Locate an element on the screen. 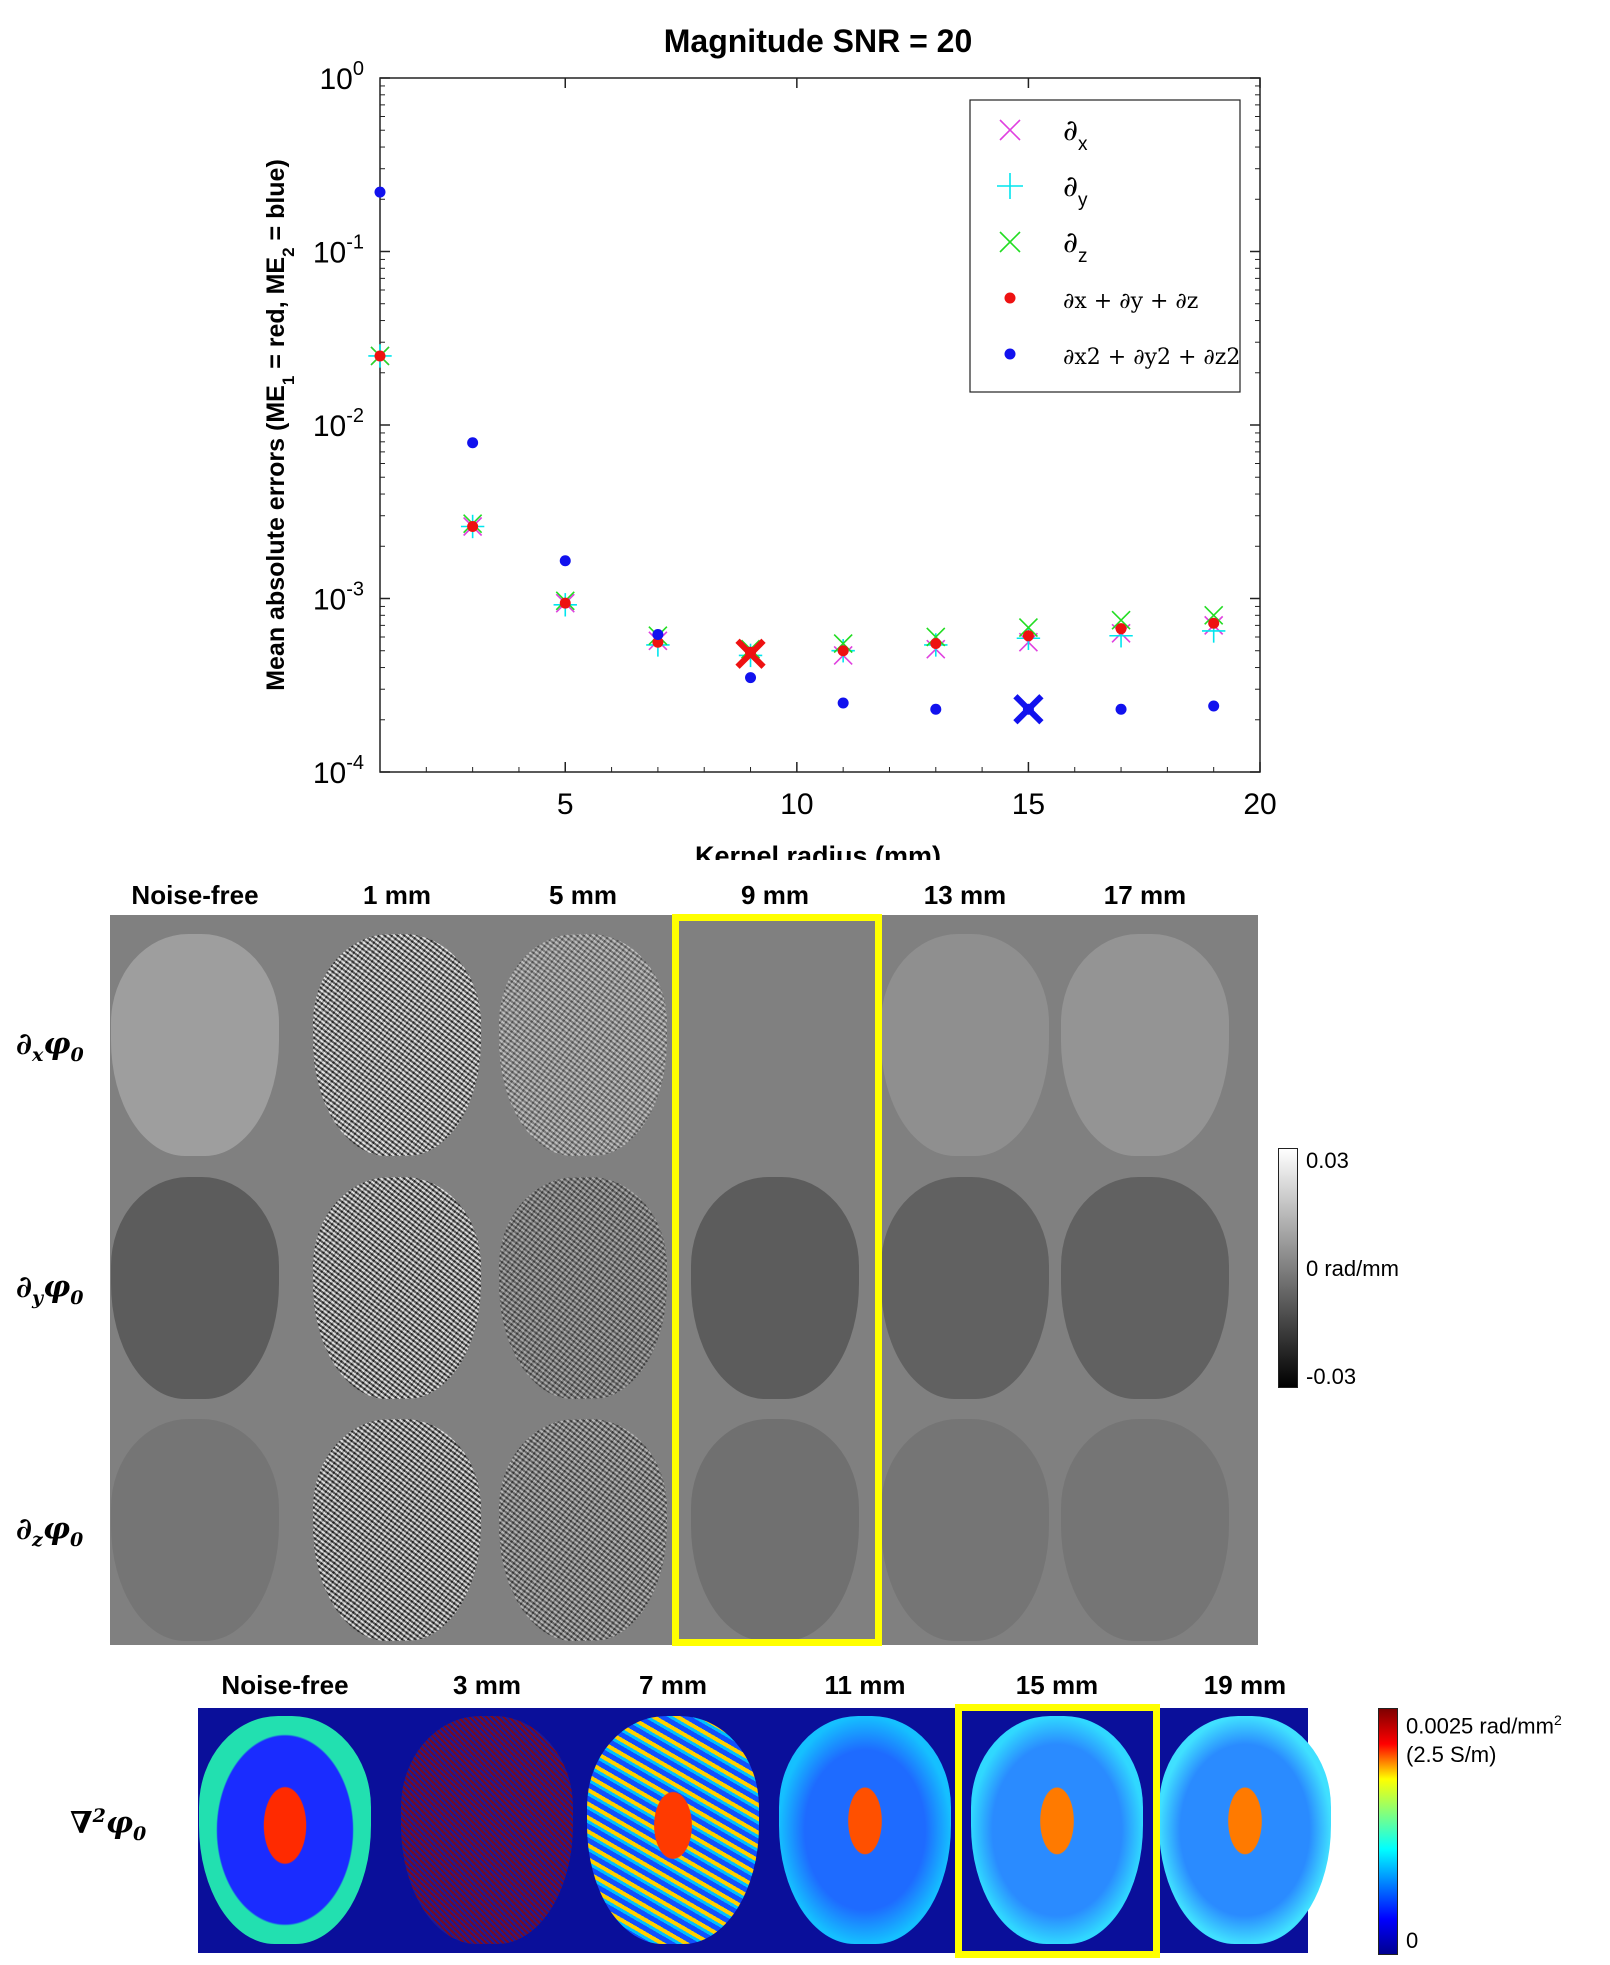 The height and width of the screenshot is (1965, 1610). chart-title: Magnitude SNR = 20 is located at coordinates (818, 41).